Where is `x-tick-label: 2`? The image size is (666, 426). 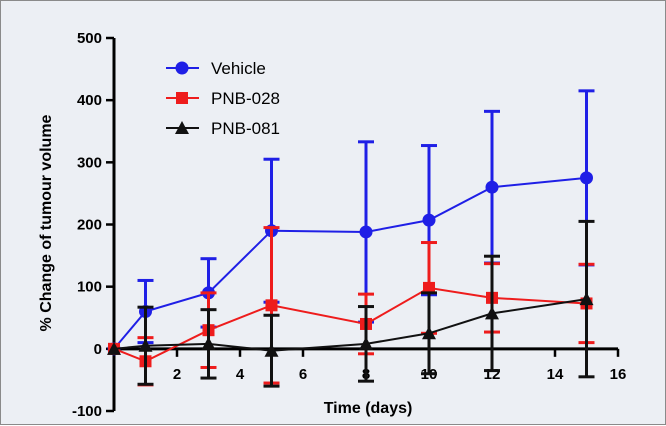
x-tick-label: 2 is located at coordinates (177, 374).